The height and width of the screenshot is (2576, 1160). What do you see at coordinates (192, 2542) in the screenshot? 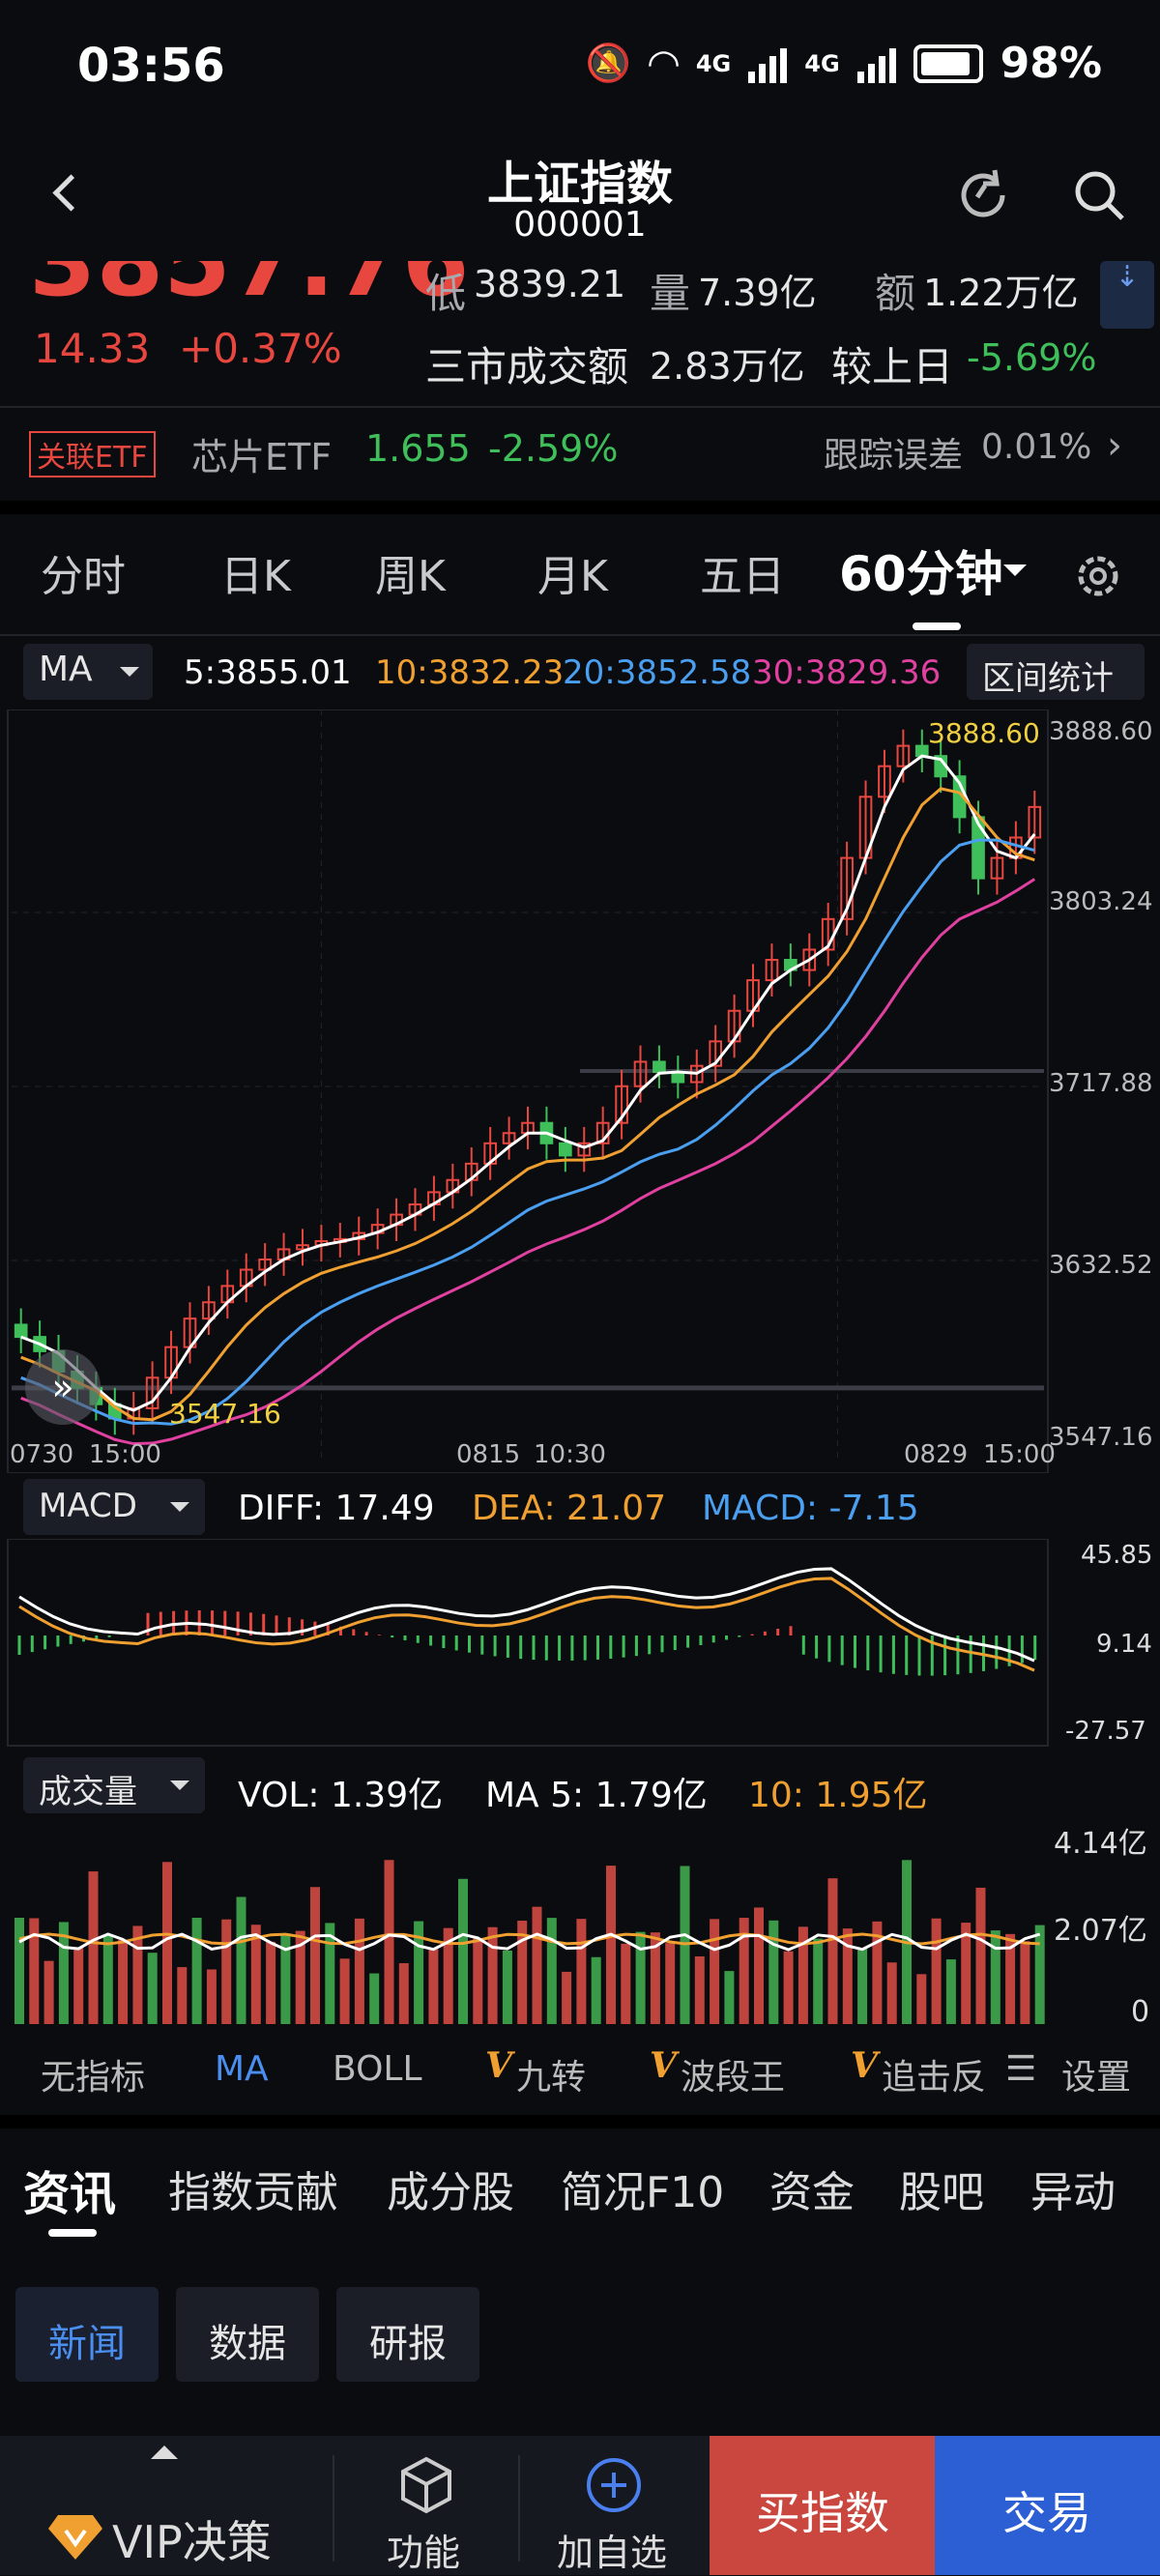
I see `vip-decision-button: VIP决策` at bounding box center [192, 2542].